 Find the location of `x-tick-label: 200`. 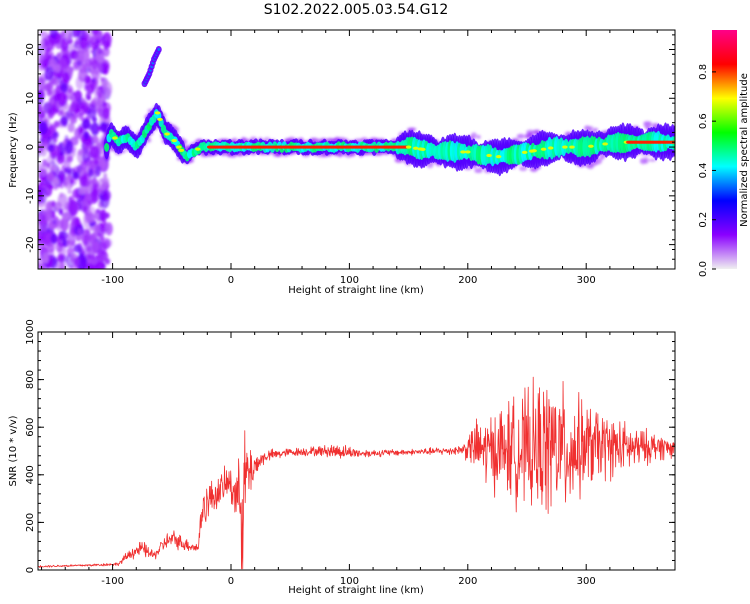

x-tick-label: 200 is located at coordinates (467, 581).